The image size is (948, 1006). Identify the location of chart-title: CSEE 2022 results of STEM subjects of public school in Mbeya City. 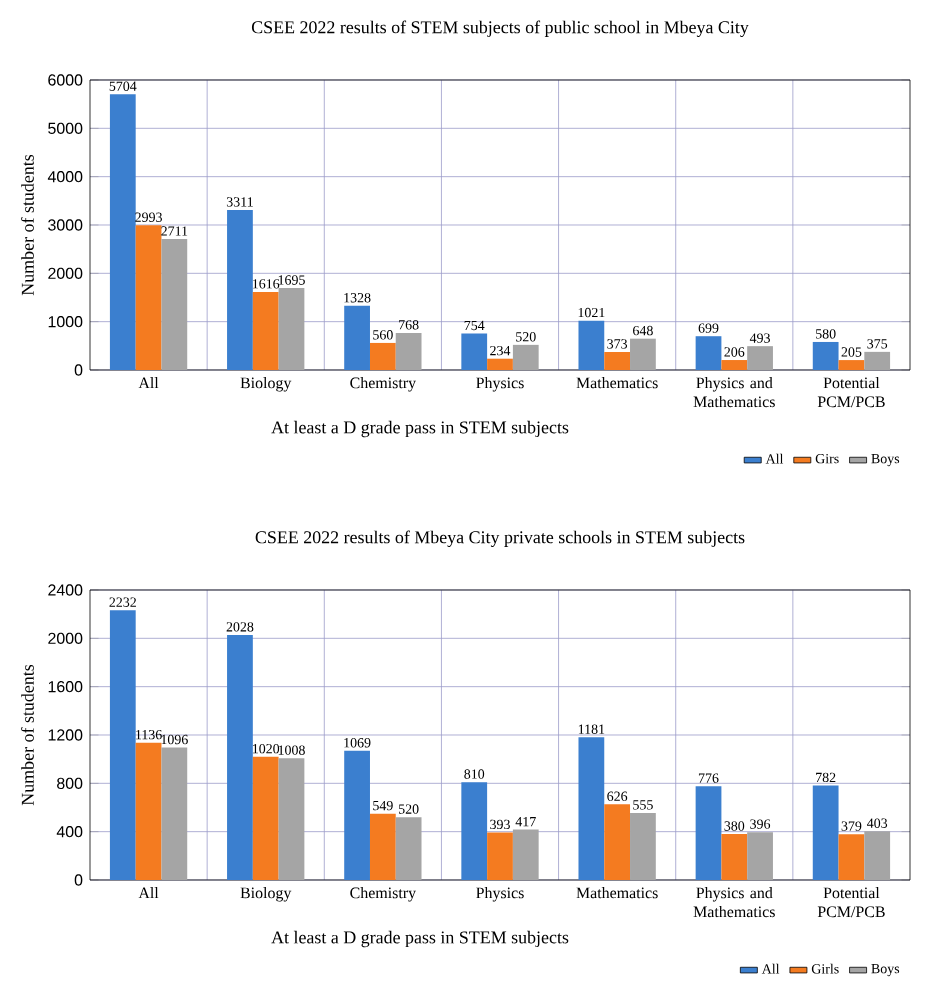
(500, 29).